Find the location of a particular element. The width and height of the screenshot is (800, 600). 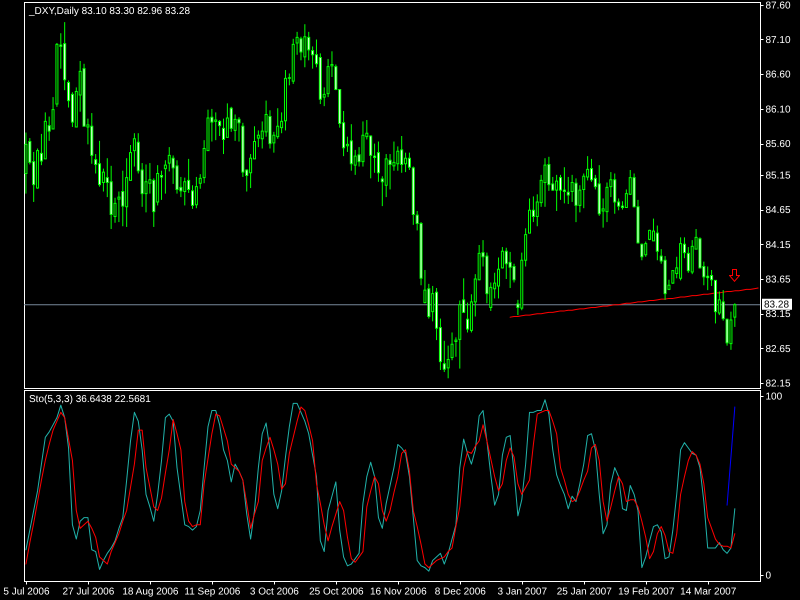

ref-line-label: 83.28 is located at coordinates (777, 305).